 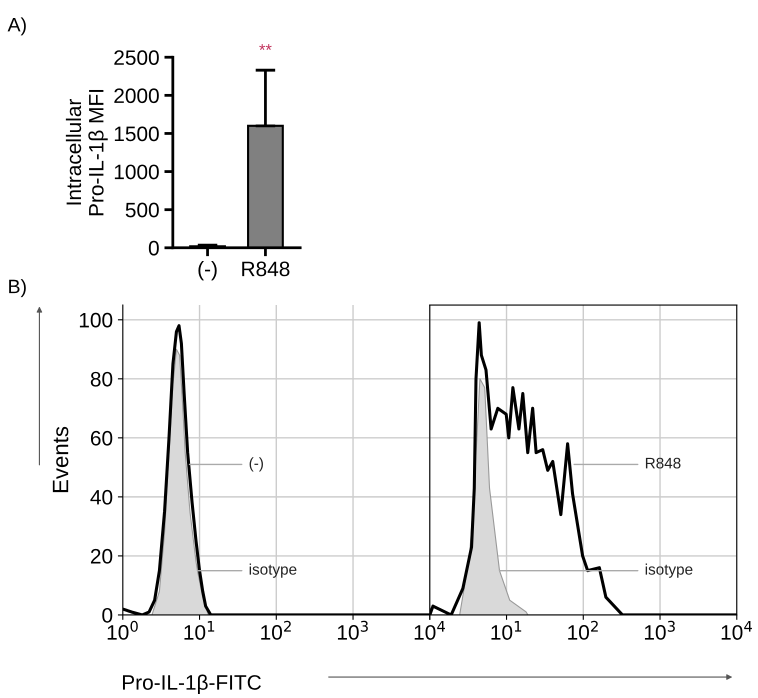 What do you see at coordinates (101, 497) in the screenshot?
I see `y-tick-label: 40` at bounding box center [101, 497].